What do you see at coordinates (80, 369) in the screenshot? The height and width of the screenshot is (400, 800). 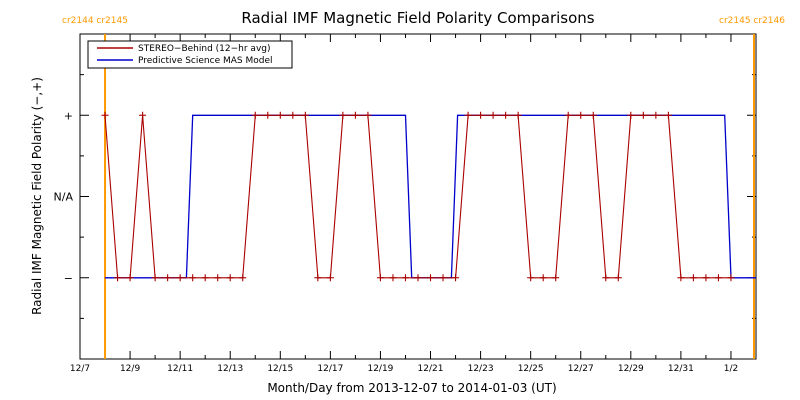 I see `x-tick-label: 12/7` at bounding box center [80, 369].